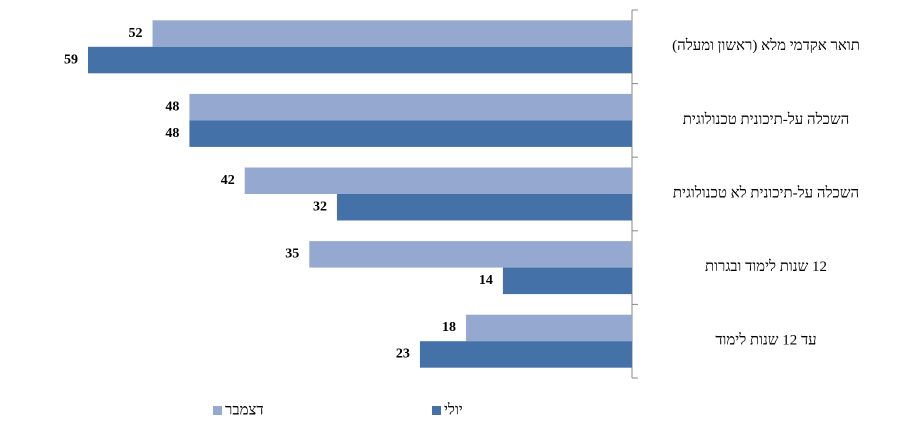 This screenshot has height=427, width=903. What do you see at coordinates (449, 327) in the screenshot?
I see `value-label: 18` at bounding box center [449, 327].